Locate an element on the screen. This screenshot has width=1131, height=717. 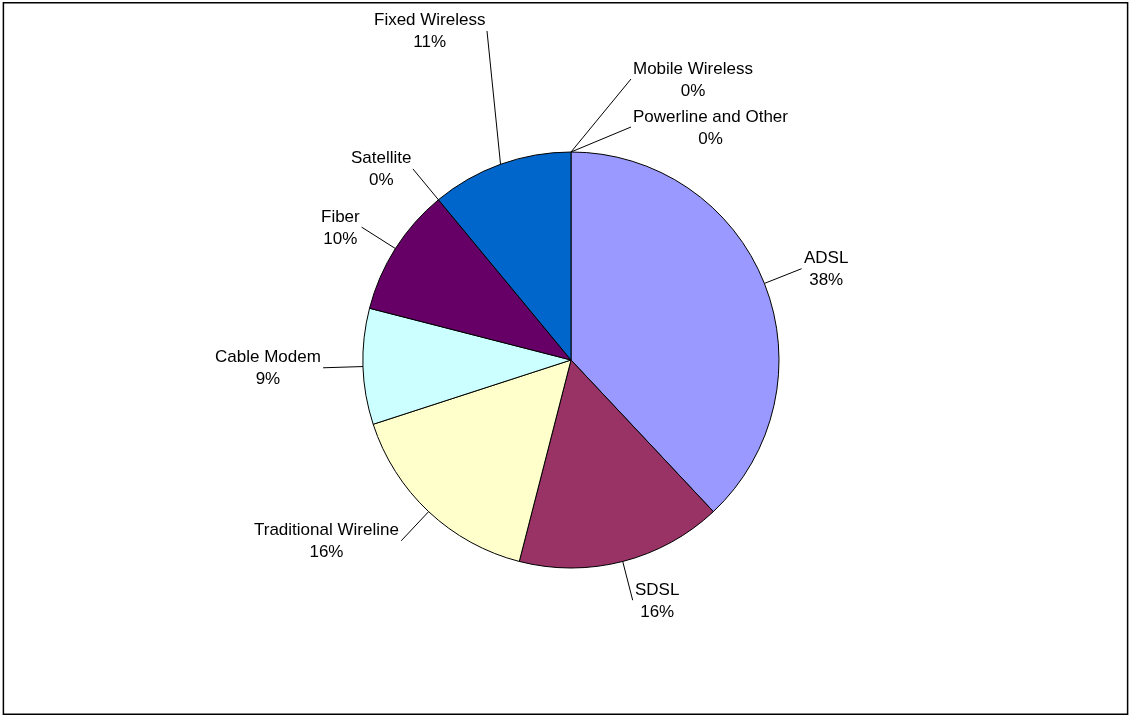
data-label: 11% is located at coordinates (430, 42).